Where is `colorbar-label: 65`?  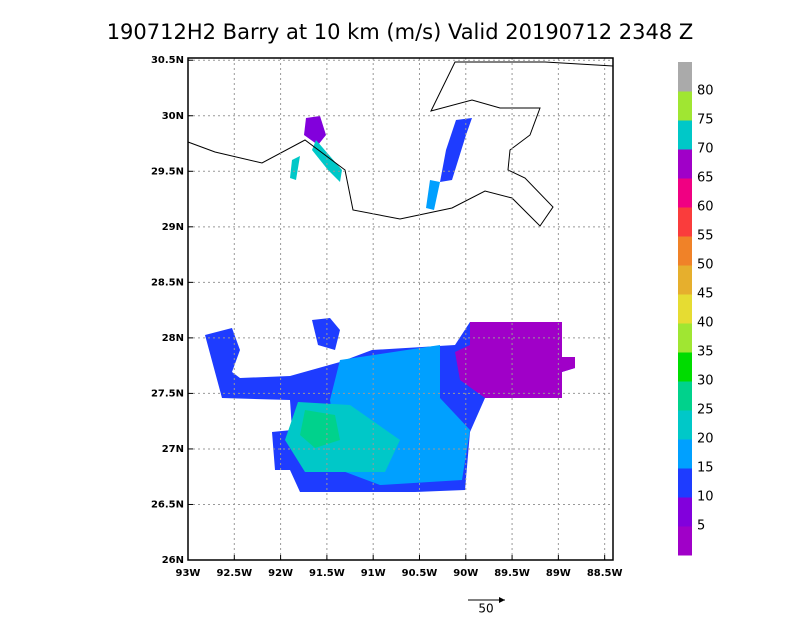 colorbar-label: 65 is located at coordinates (705, 178).